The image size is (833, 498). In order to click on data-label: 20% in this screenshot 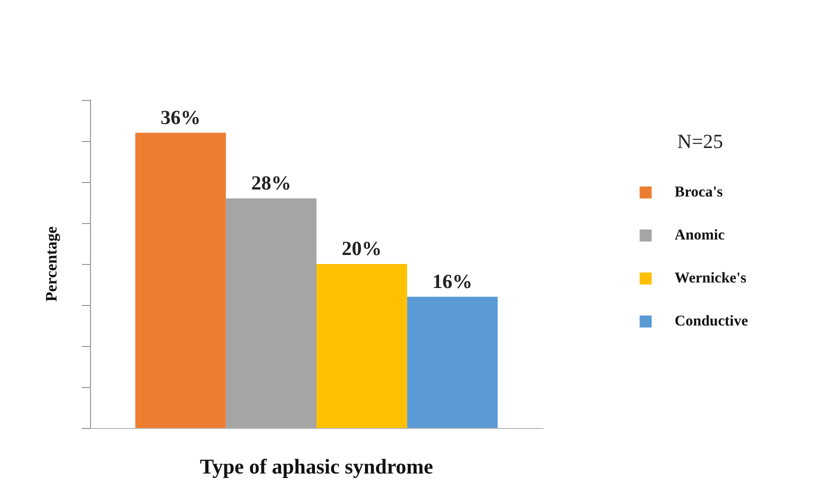, I will do `click(362, 249)`.